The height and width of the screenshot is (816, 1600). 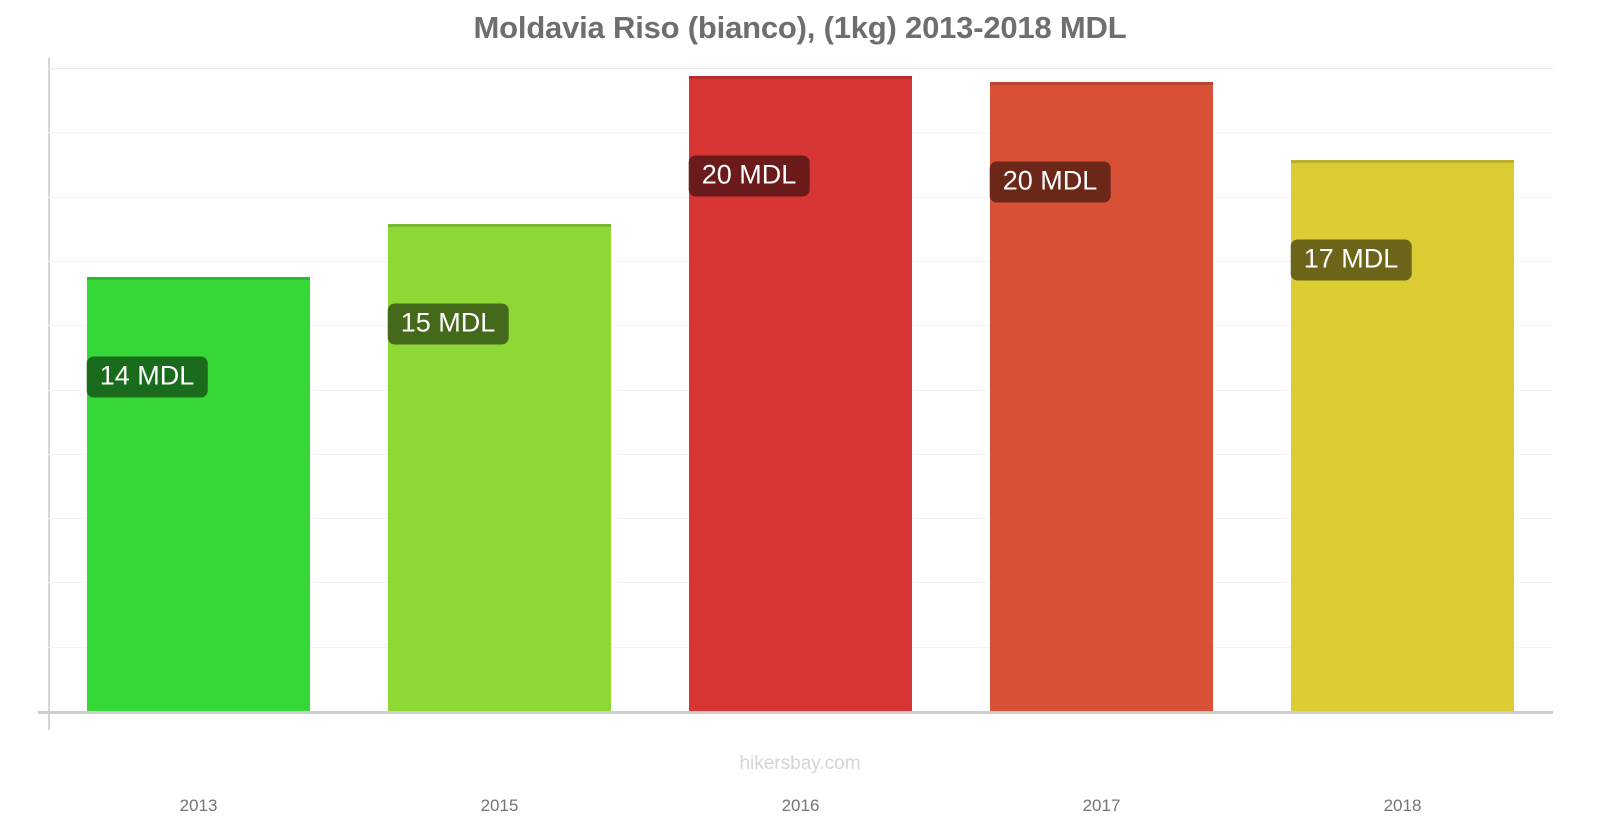 I want to click on bar-value-label: 17 MDL, so click(x=1351, y=260).